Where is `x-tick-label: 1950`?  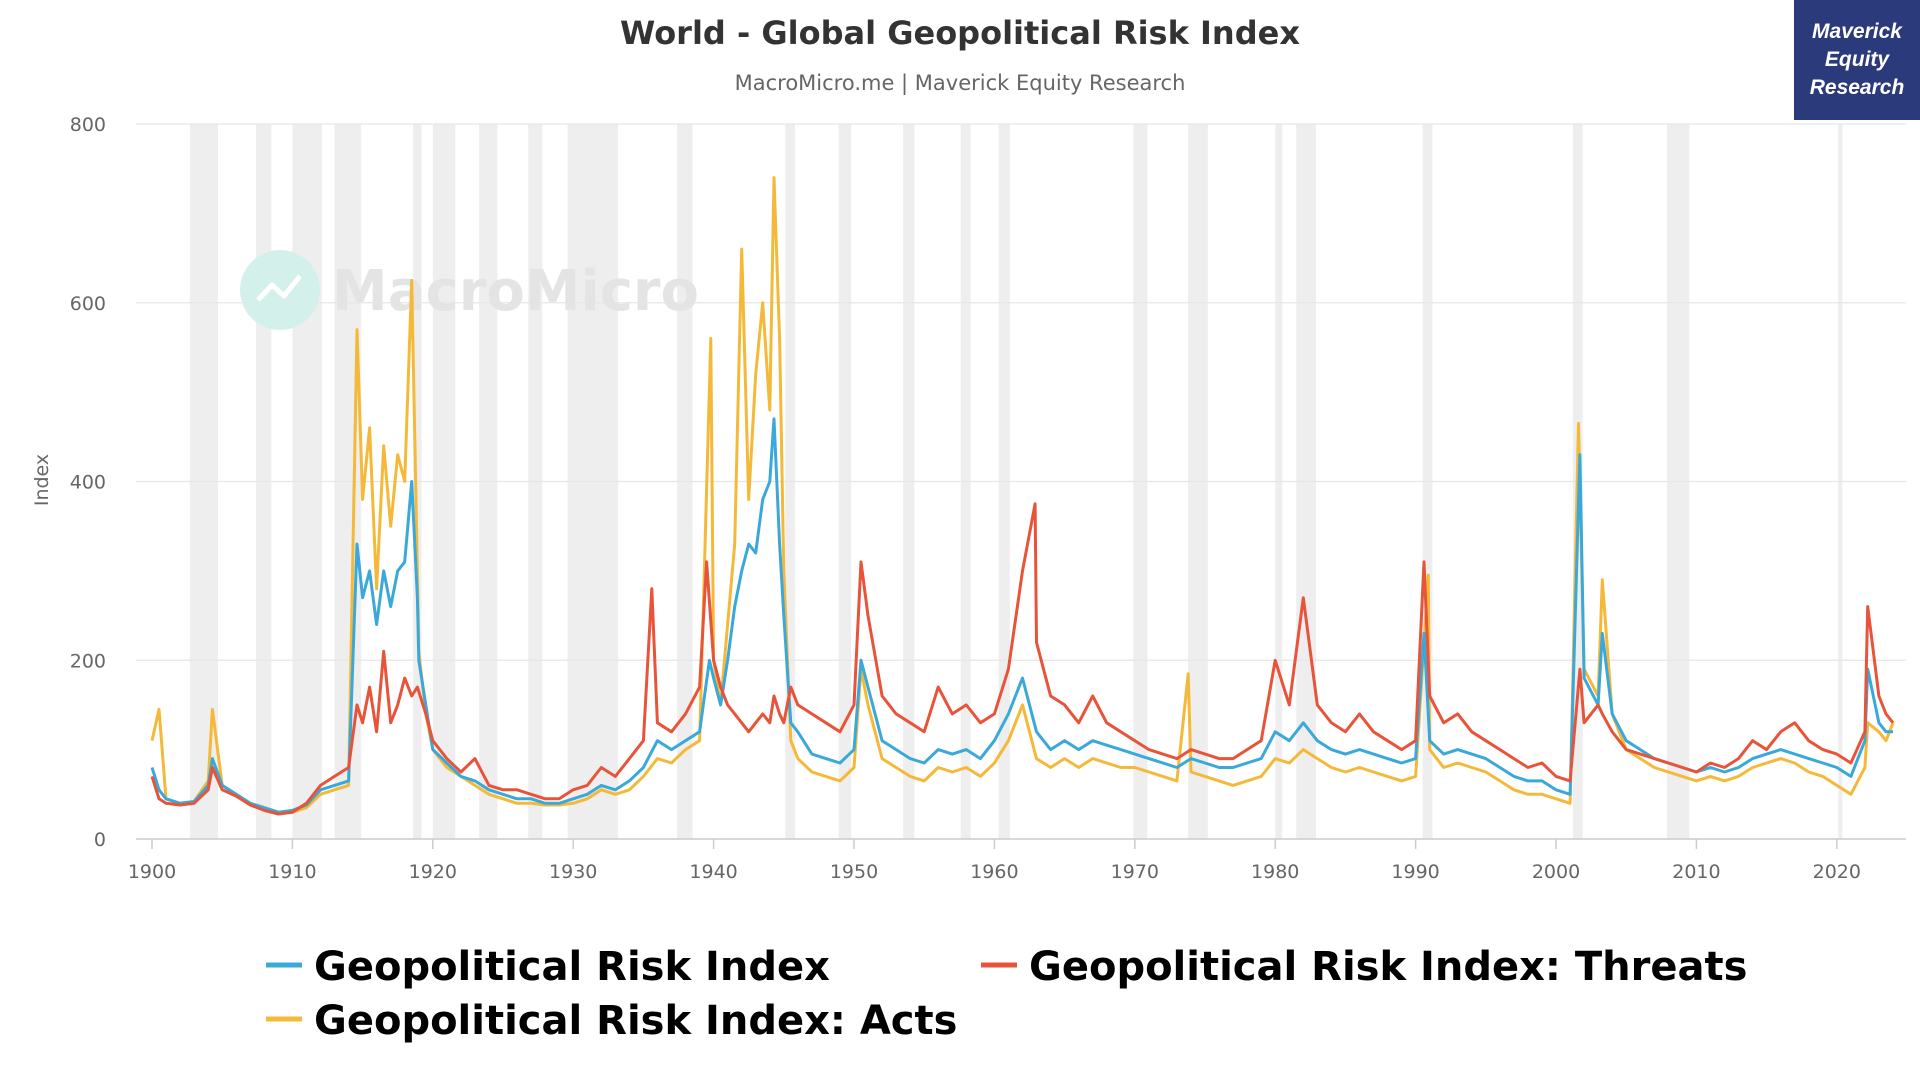
x-tick-label: 1950 is located at coordinates (854, 872).